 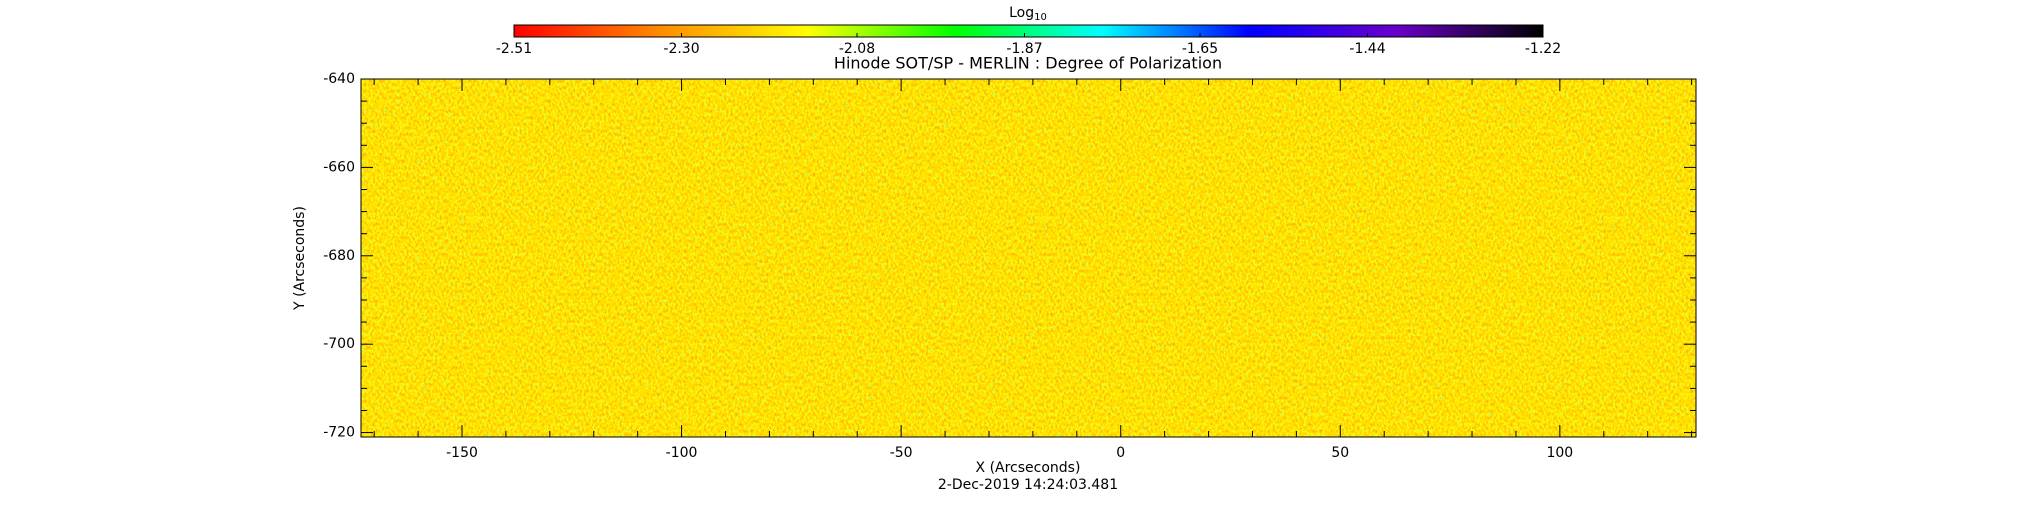 I want to click on colorbar-label-base: Log, so click(x=1021, y=13).